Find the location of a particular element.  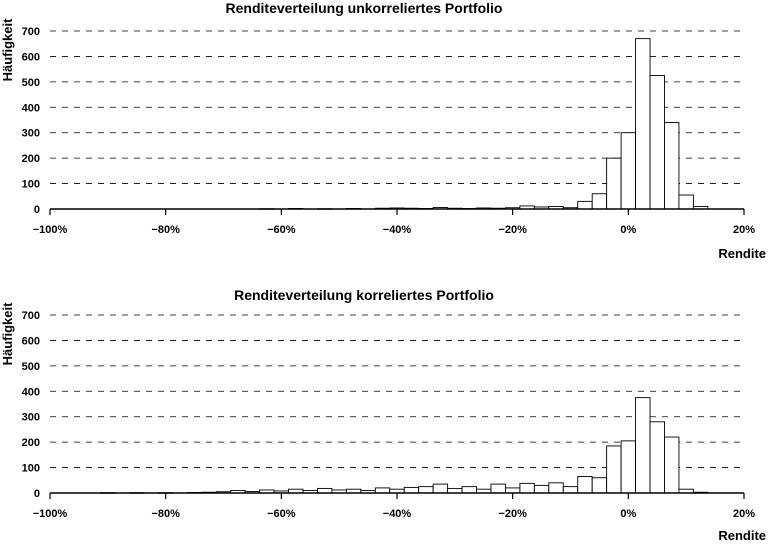

chart-title: Renditeverteilung korreliertes Portfolio is located at coordinates (364, 295).